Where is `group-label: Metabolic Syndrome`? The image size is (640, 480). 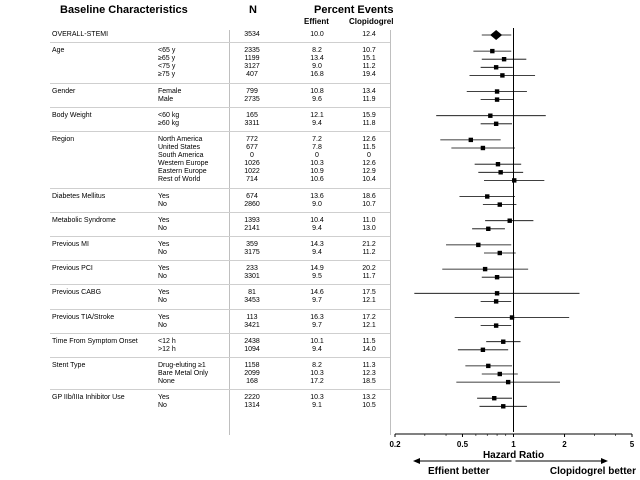 group-label: Metabolic Syndrome is located at coordinates (84, 220).